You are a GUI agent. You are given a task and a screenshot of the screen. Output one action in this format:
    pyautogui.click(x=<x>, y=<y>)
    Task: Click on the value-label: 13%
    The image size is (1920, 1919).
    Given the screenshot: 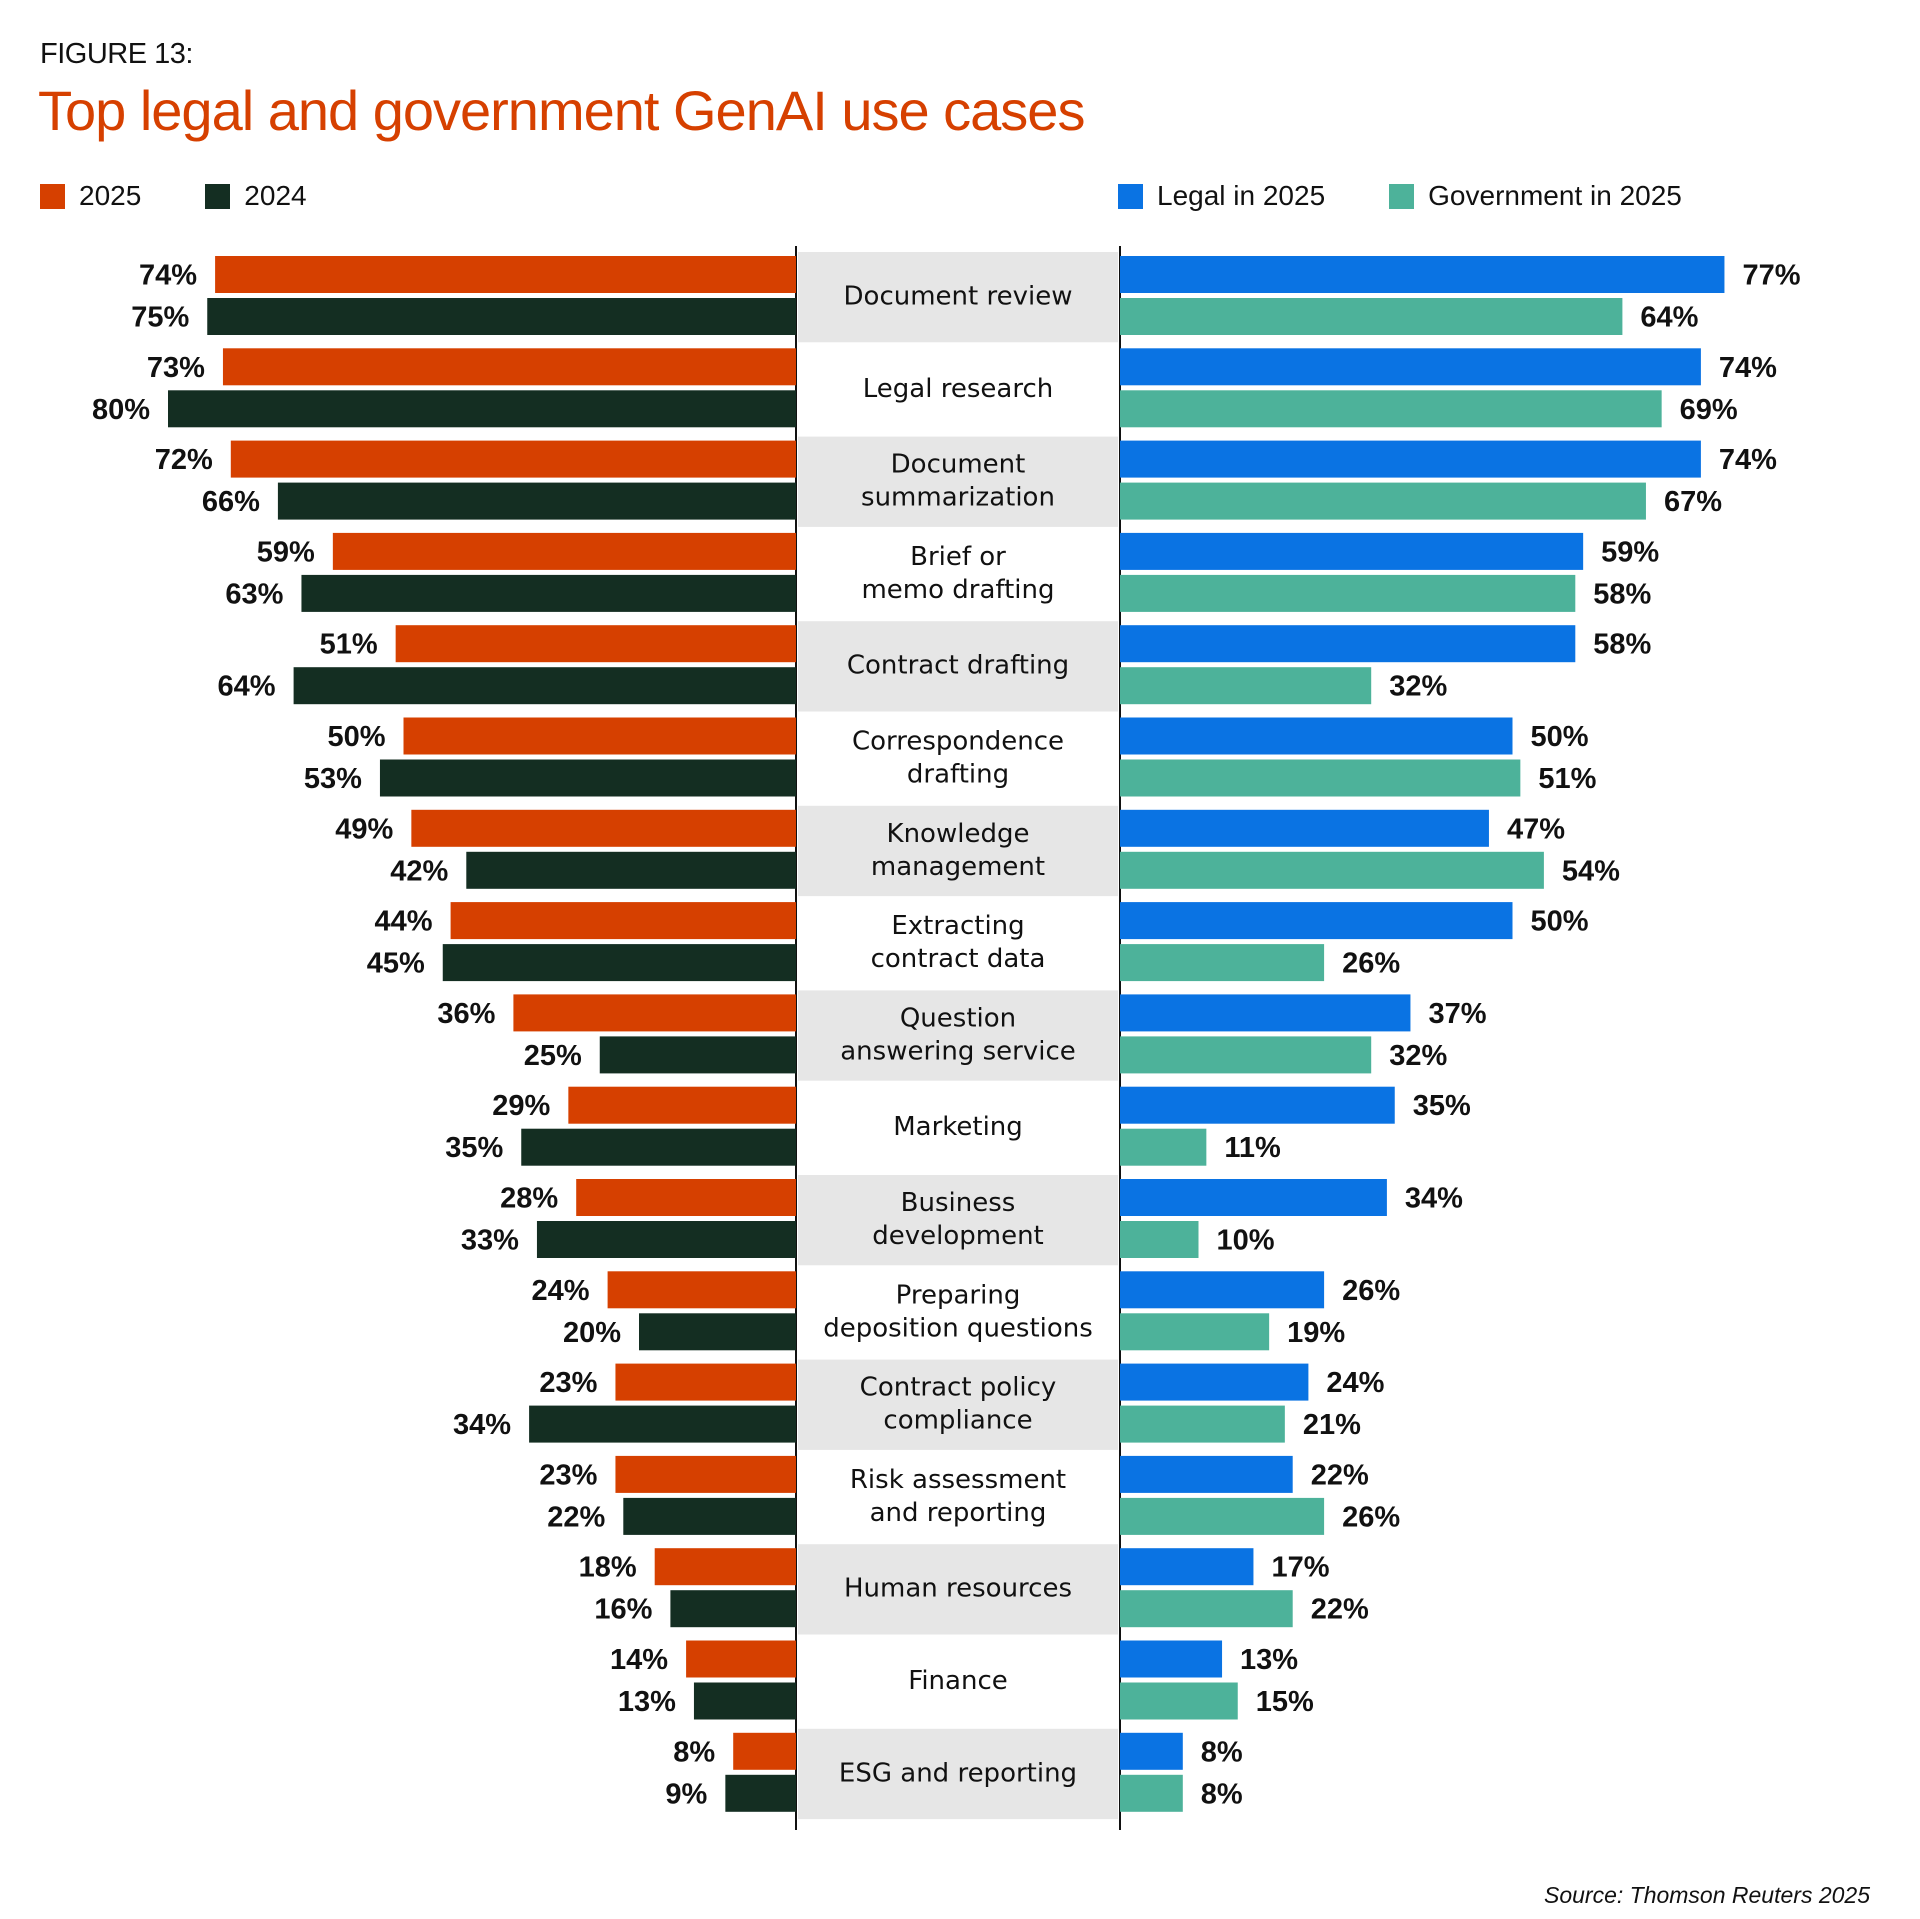 What is the action you would take?
    pyautogui.click(x=1269, y=1660)
    